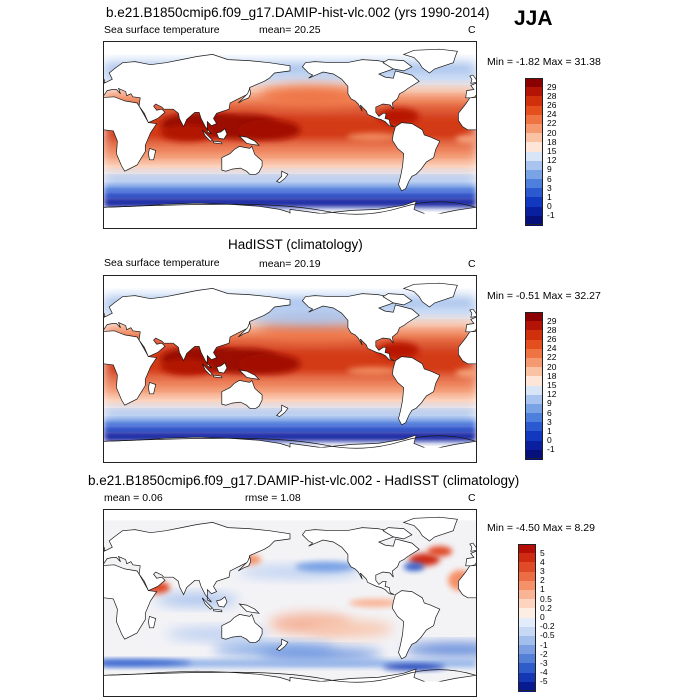  I want to click on colorbar-tick-label: -0.2, so click(547, 626).